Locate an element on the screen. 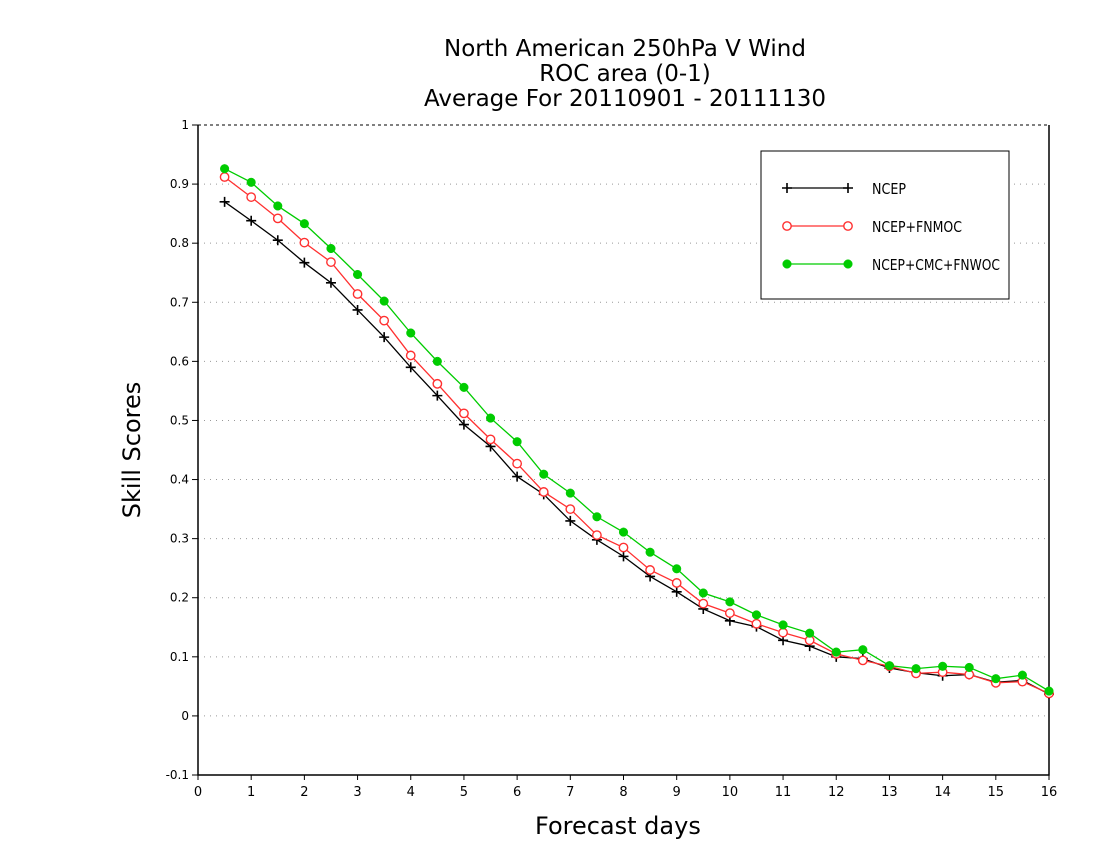  x-tick-label: 12 is located at coordinates (836, 792).